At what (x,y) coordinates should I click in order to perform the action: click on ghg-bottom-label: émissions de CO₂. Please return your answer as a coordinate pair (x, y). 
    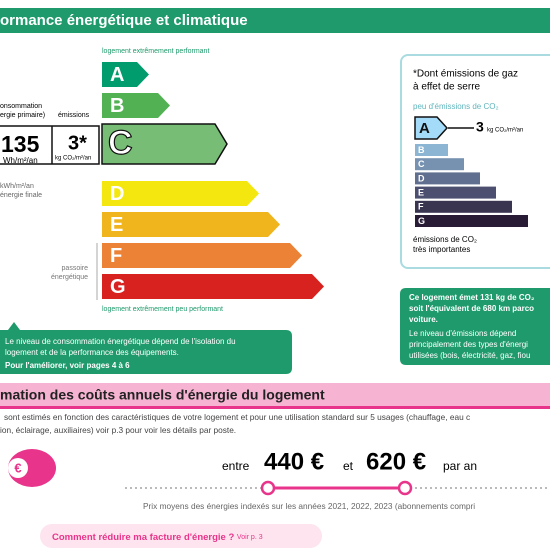
    Looking at the image, I should click on (445, 239).